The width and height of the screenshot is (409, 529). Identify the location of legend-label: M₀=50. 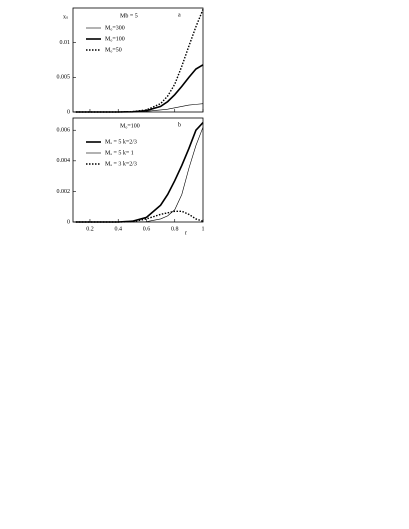
(113, 50).